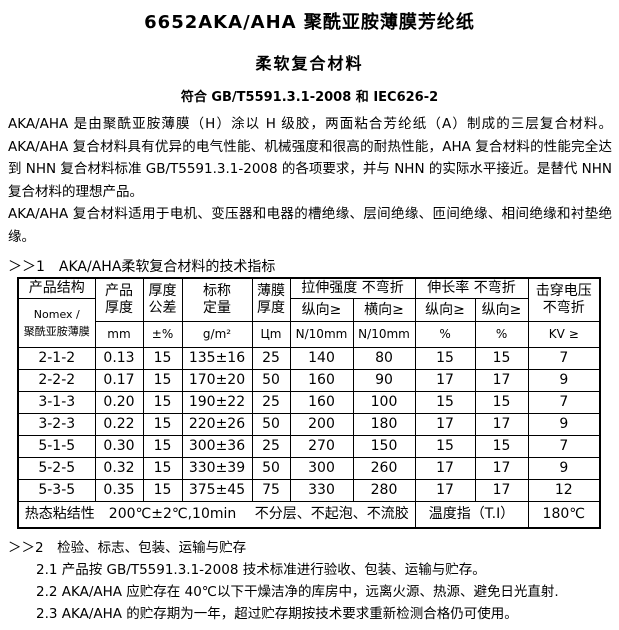 Image resolution: width=619 pixels, height=630 pixels. I want to click on table-cell: 0.30, so click(119, 446).